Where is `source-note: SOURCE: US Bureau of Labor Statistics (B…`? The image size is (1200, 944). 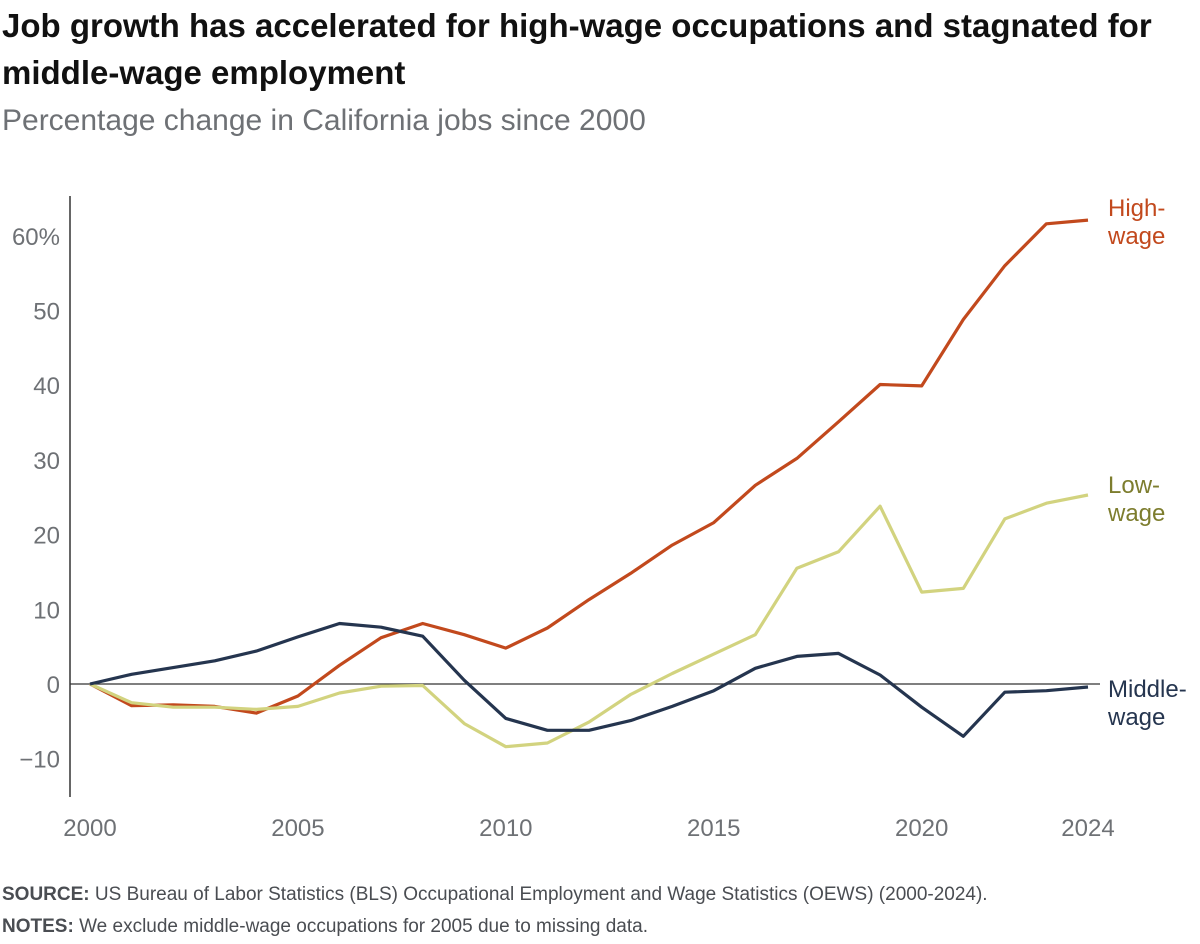 source-note: SOURCE: US Bureau of Labor Statistics (B… is located at coordinates (495, 895).